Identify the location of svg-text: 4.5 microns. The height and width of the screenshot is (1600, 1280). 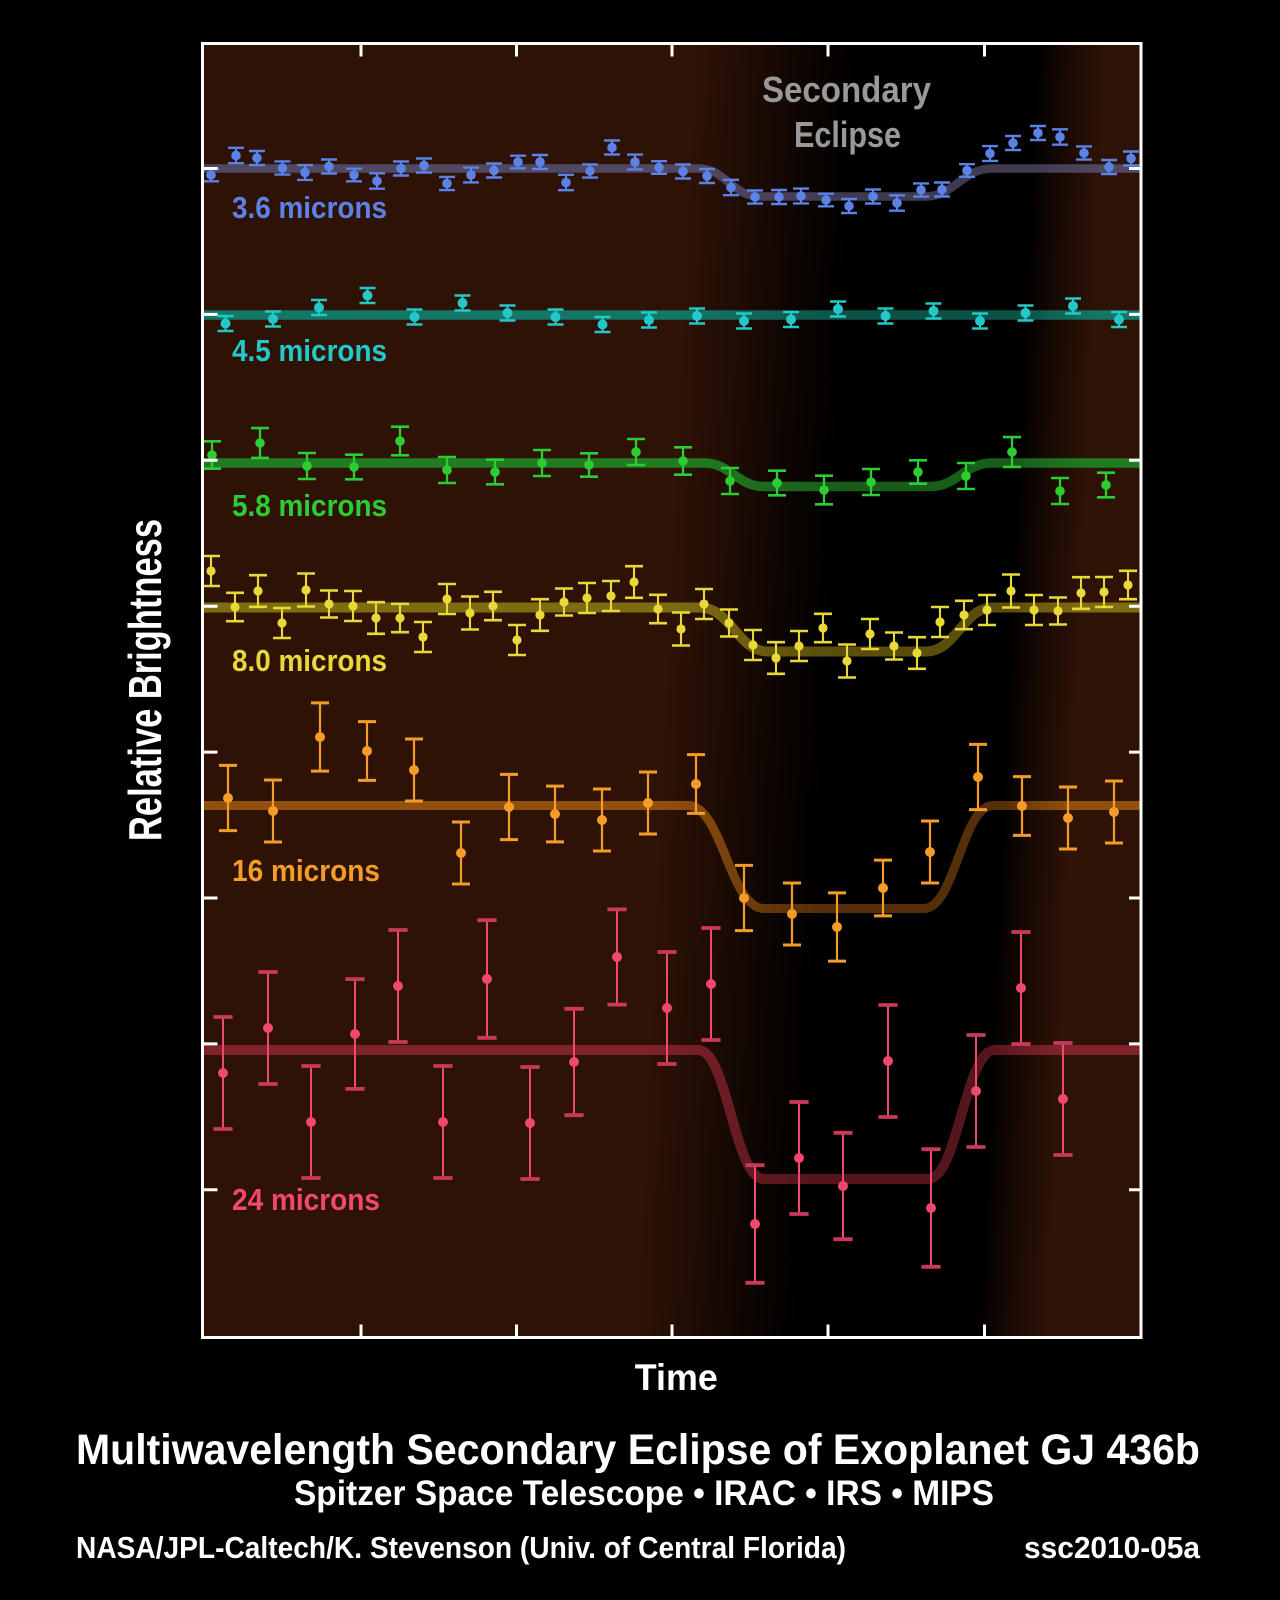
(309, 351).